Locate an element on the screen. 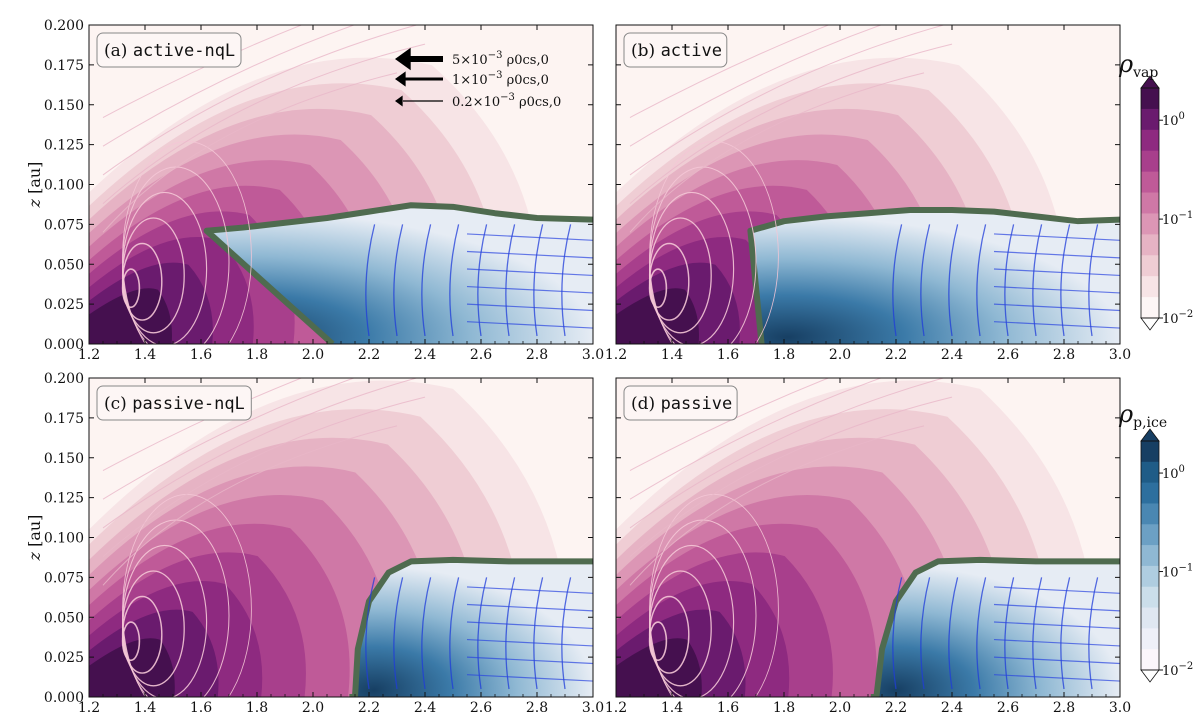 This screenshot has width=1200, height=723. x-tick-label: 1.6 is located at coordinates (728, 708).